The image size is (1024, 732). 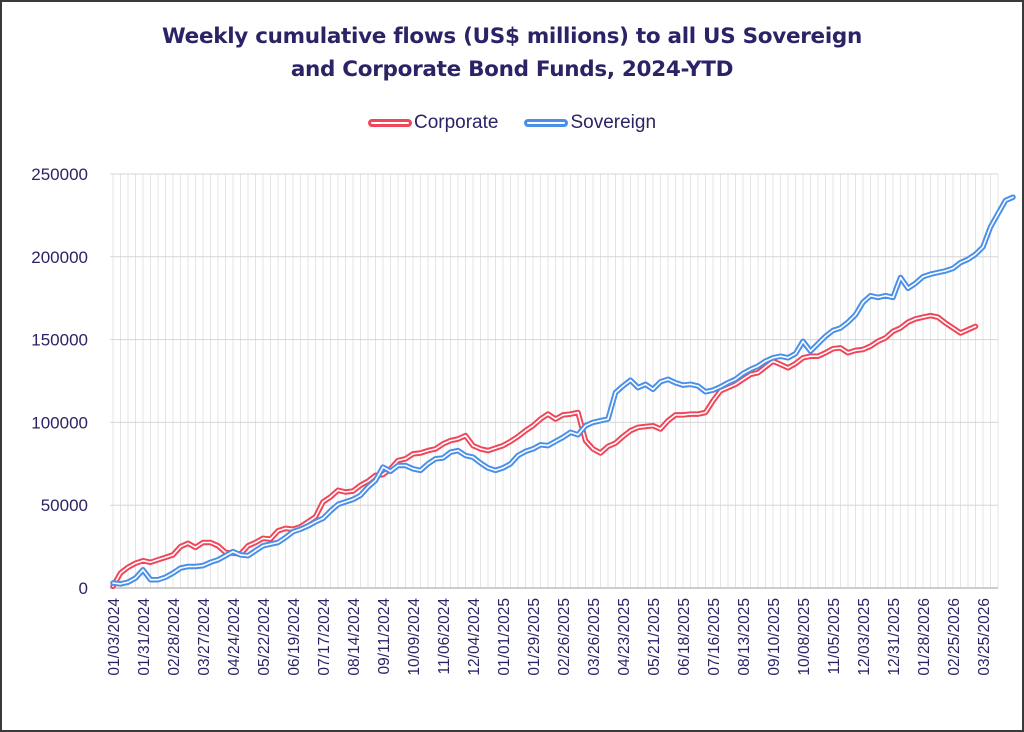 What do you see at coordinates (144, 637) in the screenshot?
I see `x-tick-label: 01/31/2024` at bounding box center [144, 637].